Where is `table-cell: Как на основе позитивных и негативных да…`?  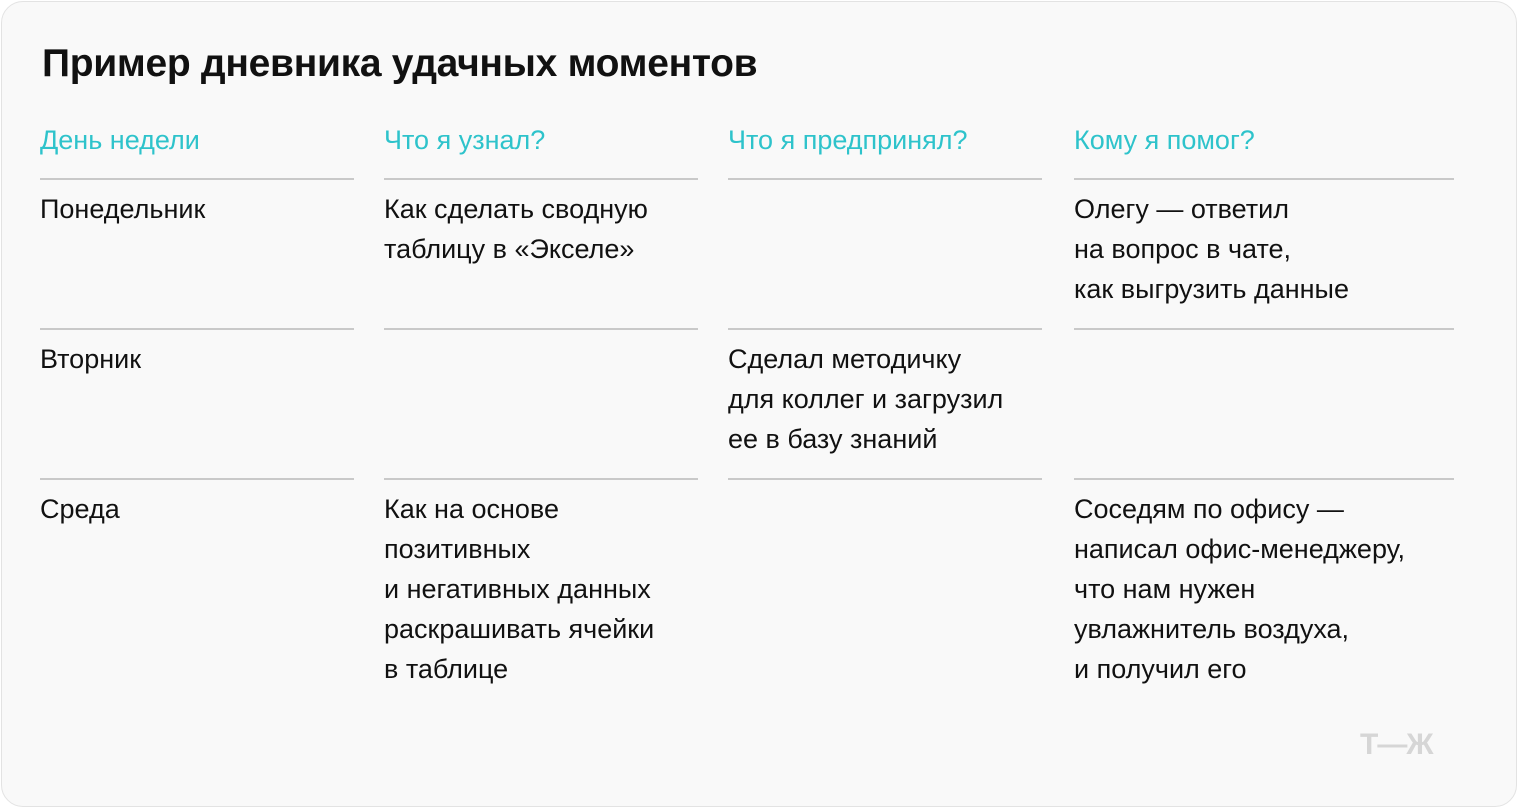
table-cell: Как на основе позитивных и негативных да… is located at coordinates (519, 589).